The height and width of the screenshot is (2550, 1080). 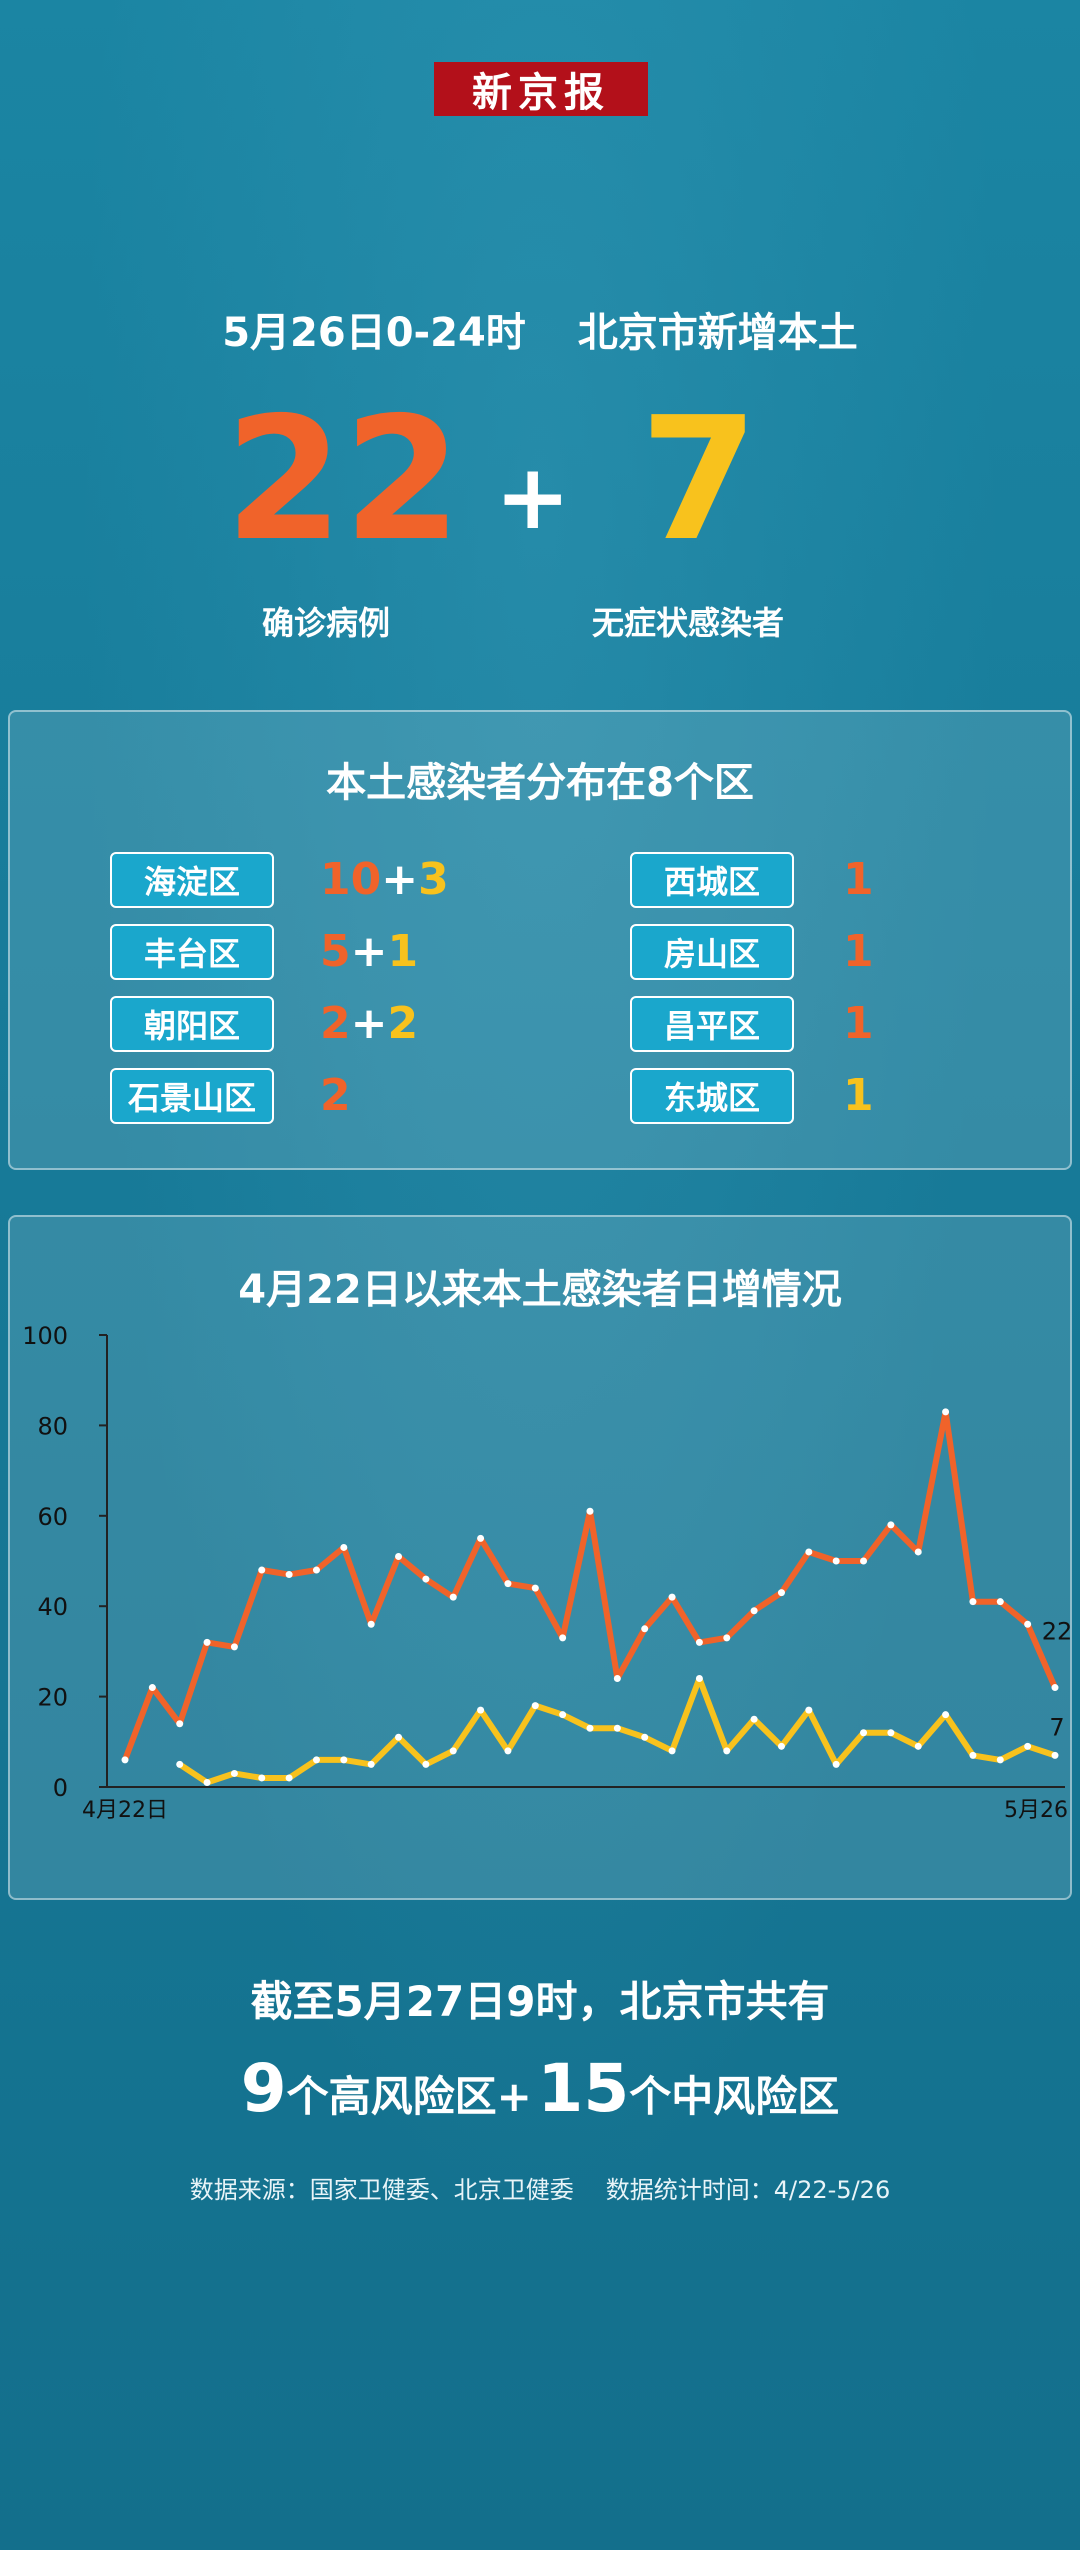 I want to click on district-label-haidian: 海淀区, so click(x=192, y=880).